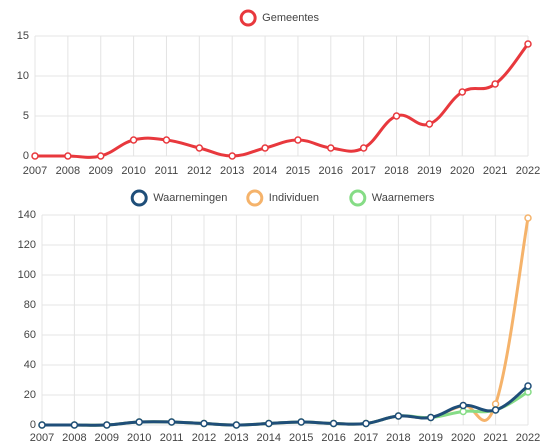 Image resolution: width=543 pixels, height=446 pixels. I want to click on legend-label: Individuen, so click(294, 198).